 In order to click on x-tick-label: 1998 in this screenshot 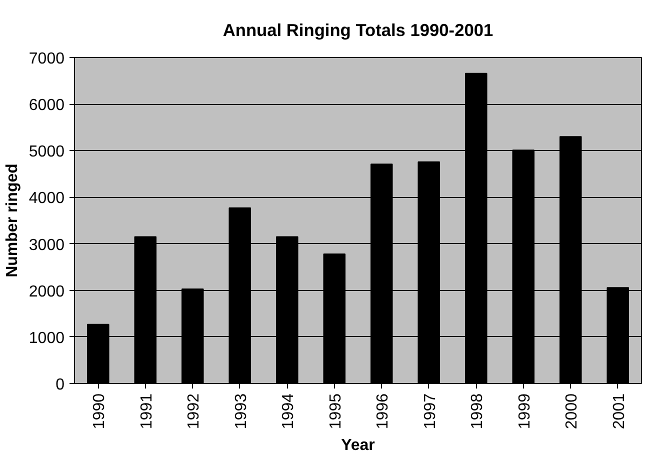, I will do `click(477, 411)`.